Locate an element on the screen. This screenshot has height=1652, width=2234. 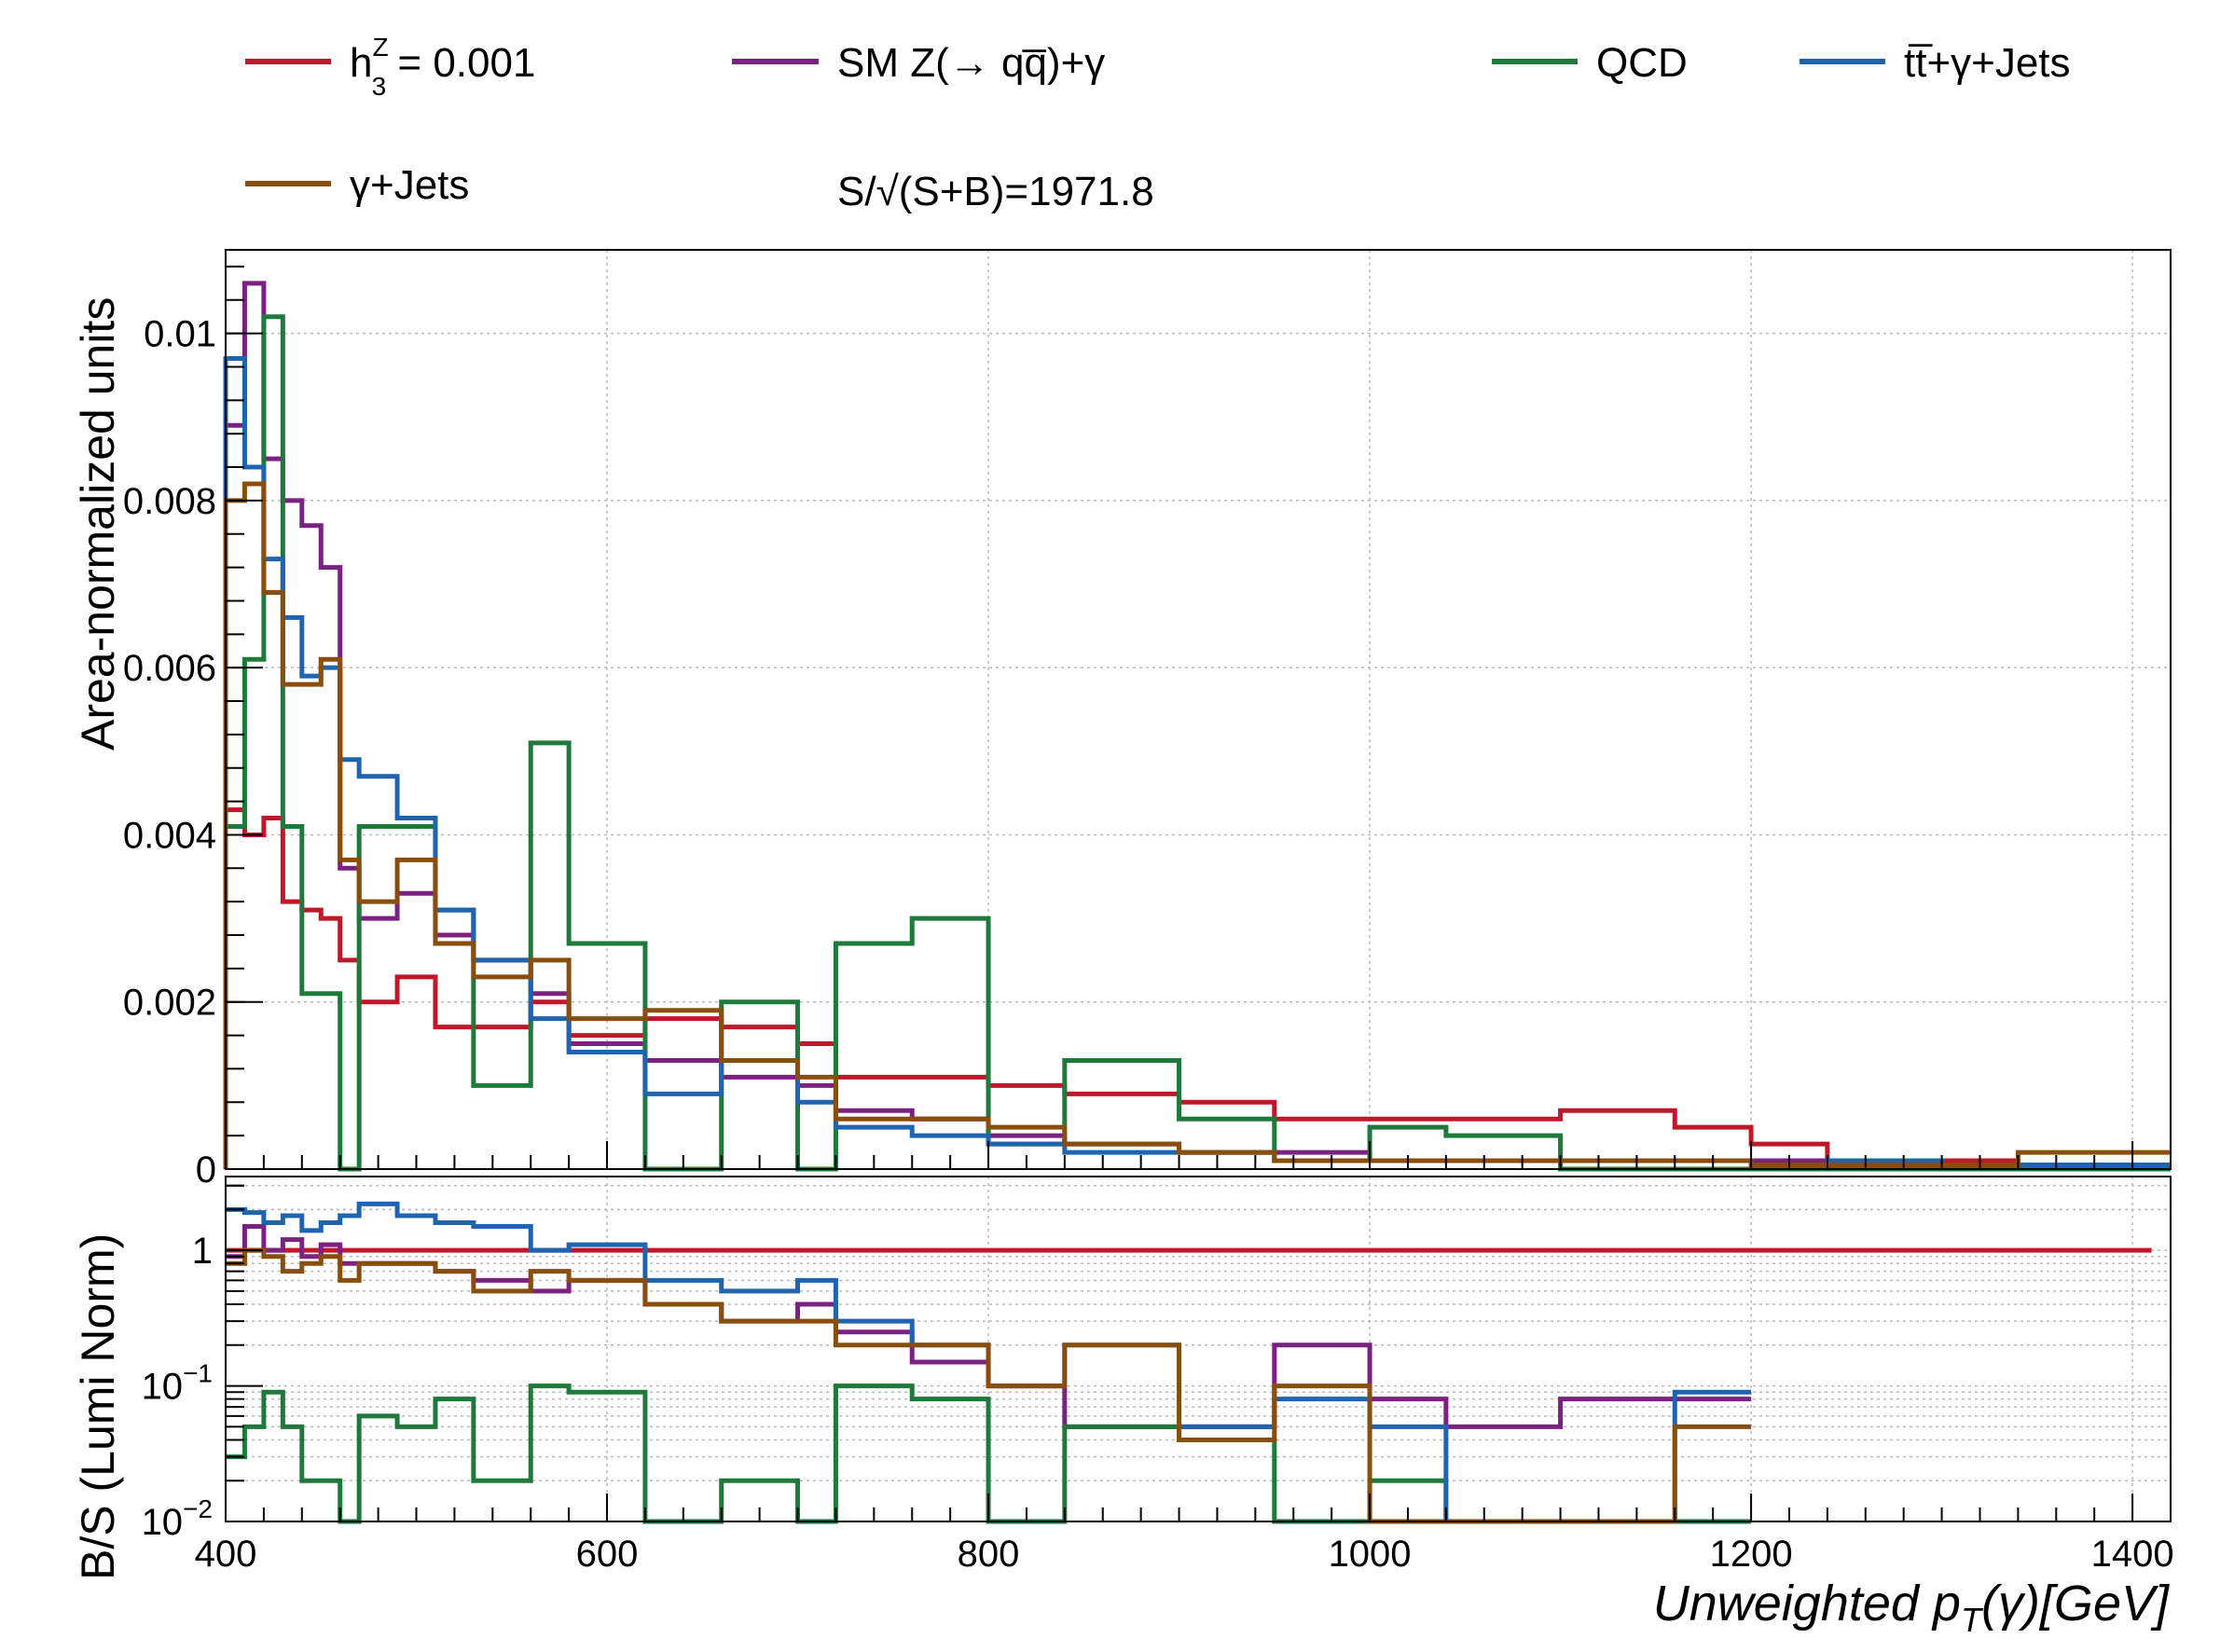
legend-label-qcd: QCD is located at coordinates (1642, 63).